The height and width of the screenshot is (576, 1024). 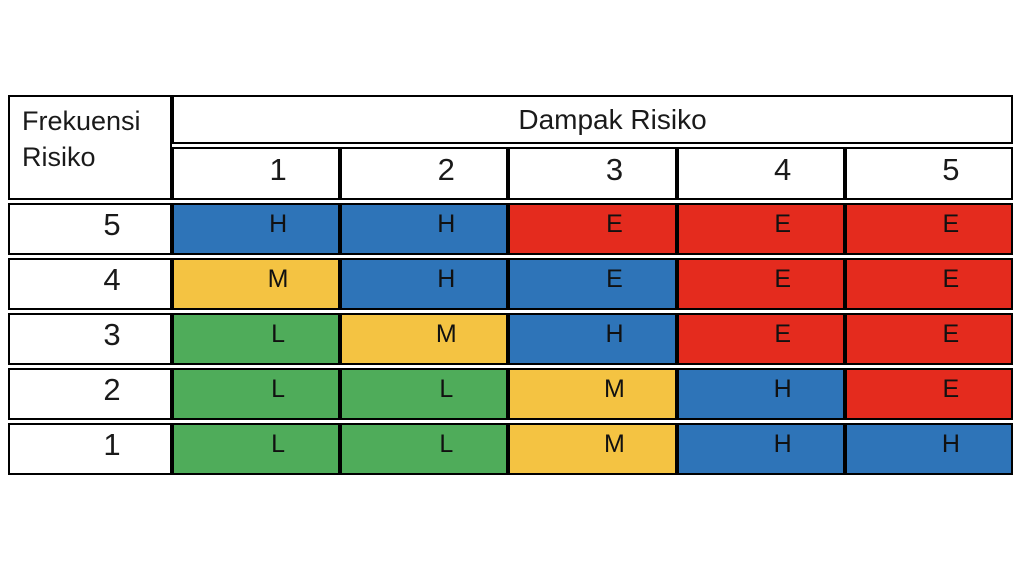 I want to click on frequency-level-cell: 3, so click(x=90, y=339).